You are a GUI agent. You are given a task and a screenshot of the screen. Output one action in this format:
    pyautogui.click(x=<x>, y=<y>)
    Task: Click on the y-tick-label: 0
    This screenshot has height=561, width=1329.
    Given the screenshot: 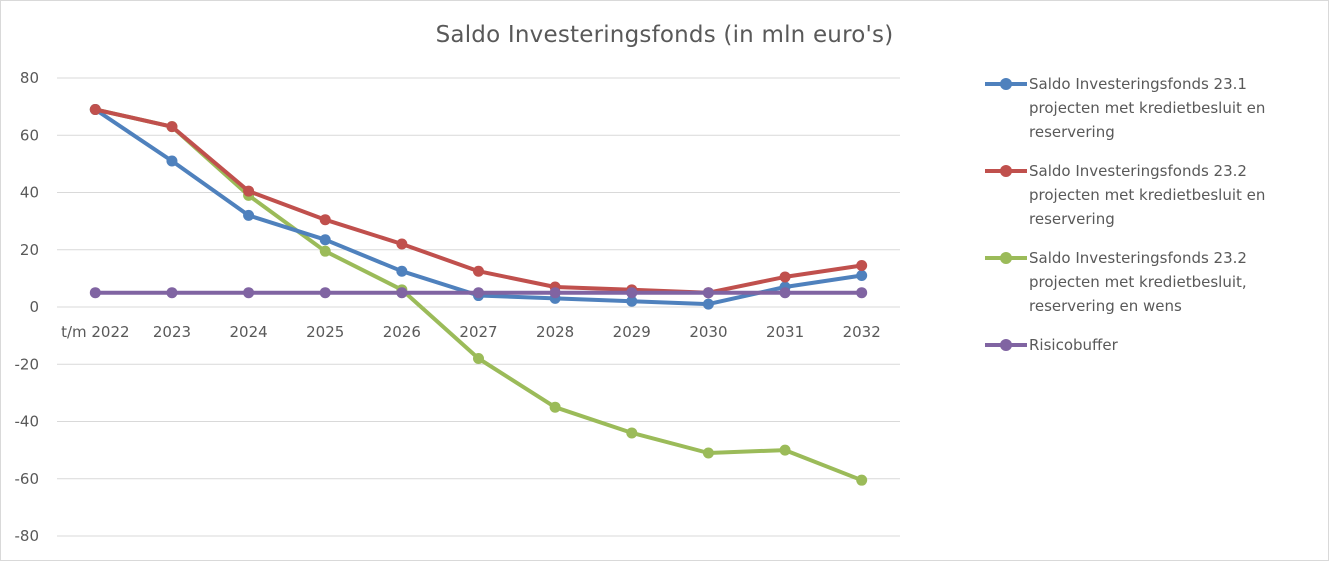 What is the action you would take?
    pyautogui.click(x=34, y=307)
    